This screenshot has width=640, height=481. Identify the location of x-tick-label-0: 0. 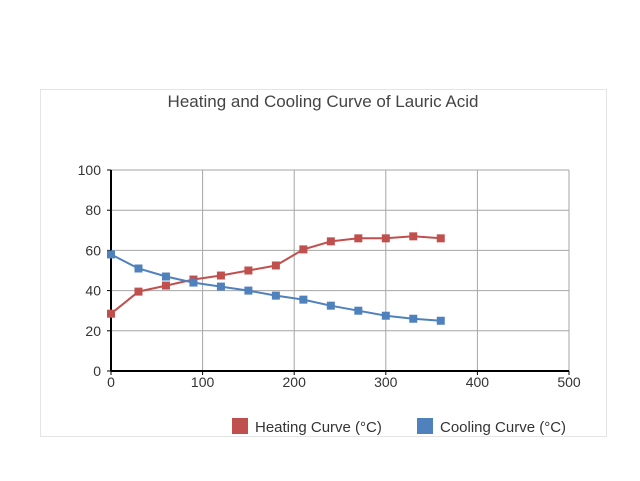
(111, 382).